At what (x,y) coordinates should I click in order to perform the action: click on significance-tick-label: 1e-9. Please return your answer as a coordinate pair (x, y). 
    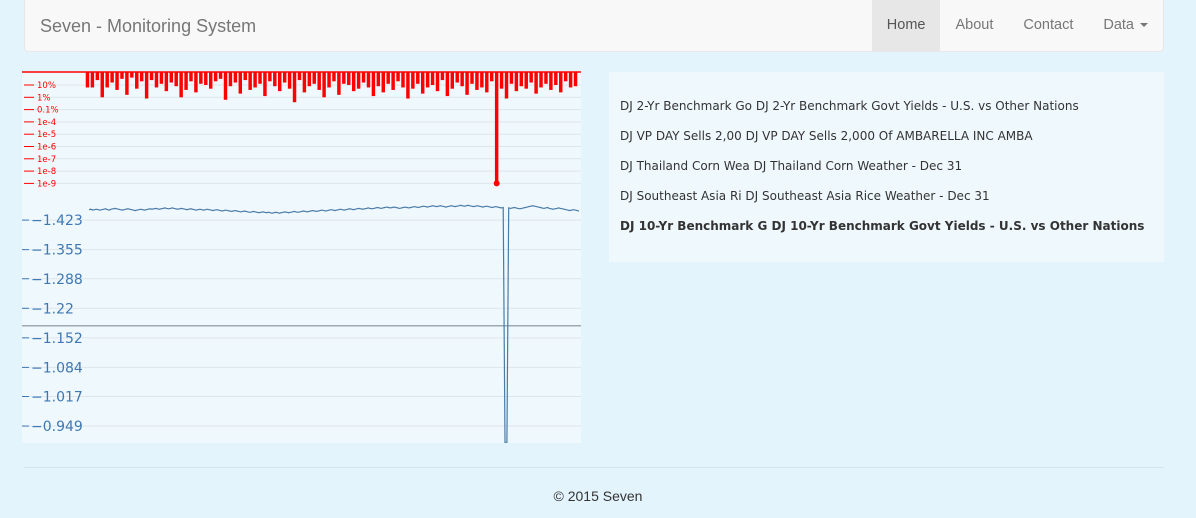
    Looking at the image, I should click on (46, 184).